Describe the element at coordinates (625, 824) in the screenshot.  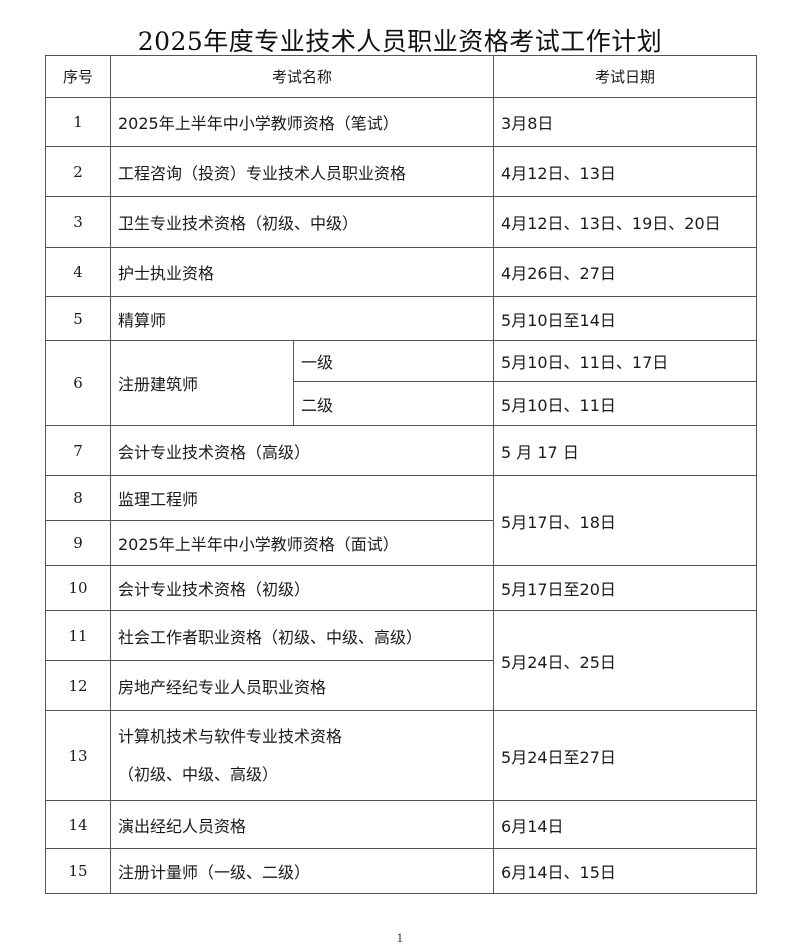
I see `row-date: 6月14日` at that location.